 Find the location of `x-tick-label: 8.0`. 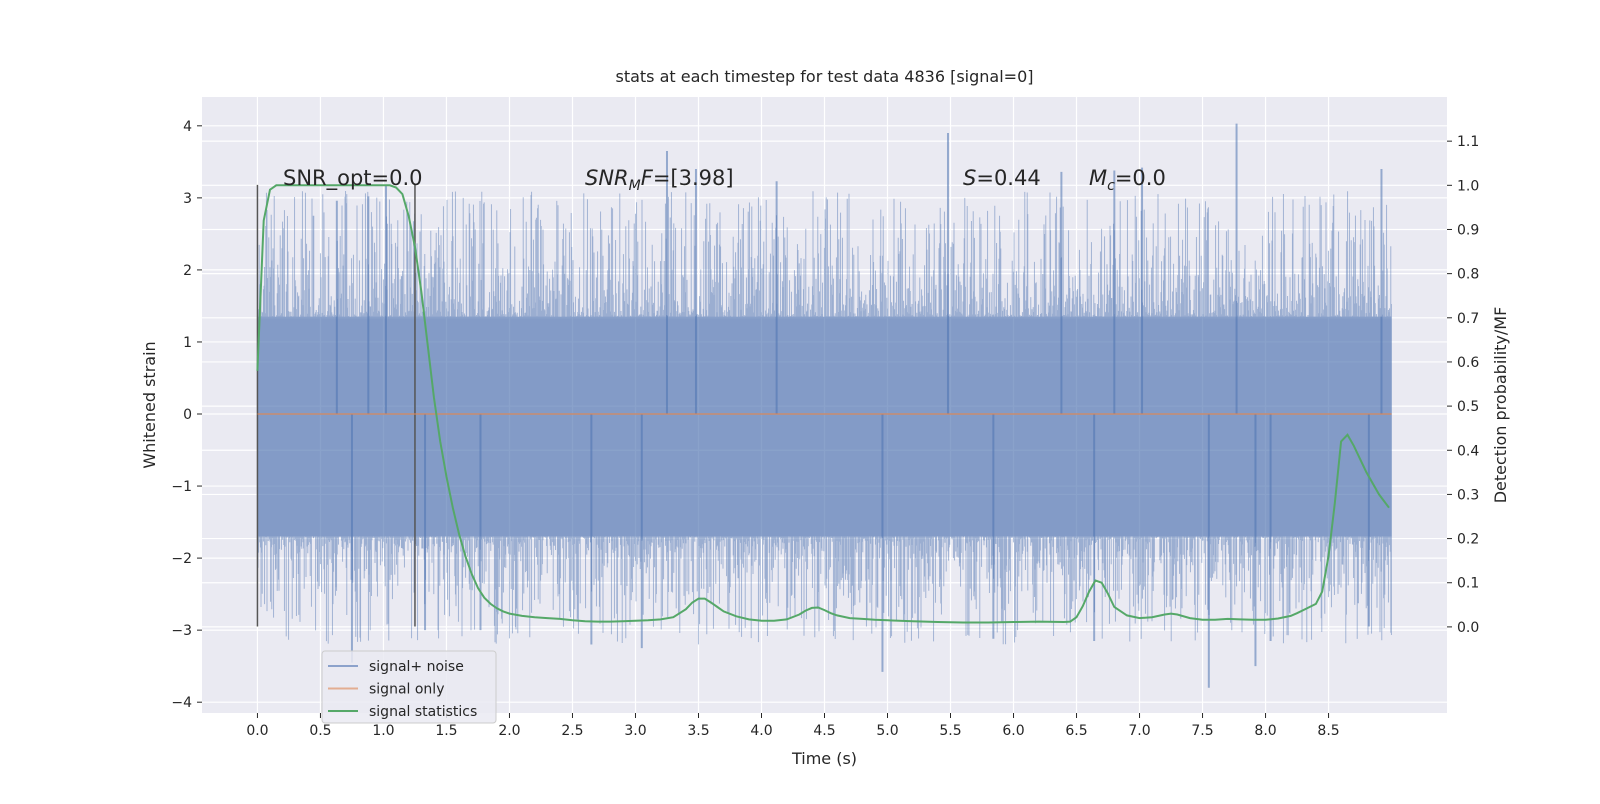

x-tick-label: 8.0 is located at coordinates (1265, 731).